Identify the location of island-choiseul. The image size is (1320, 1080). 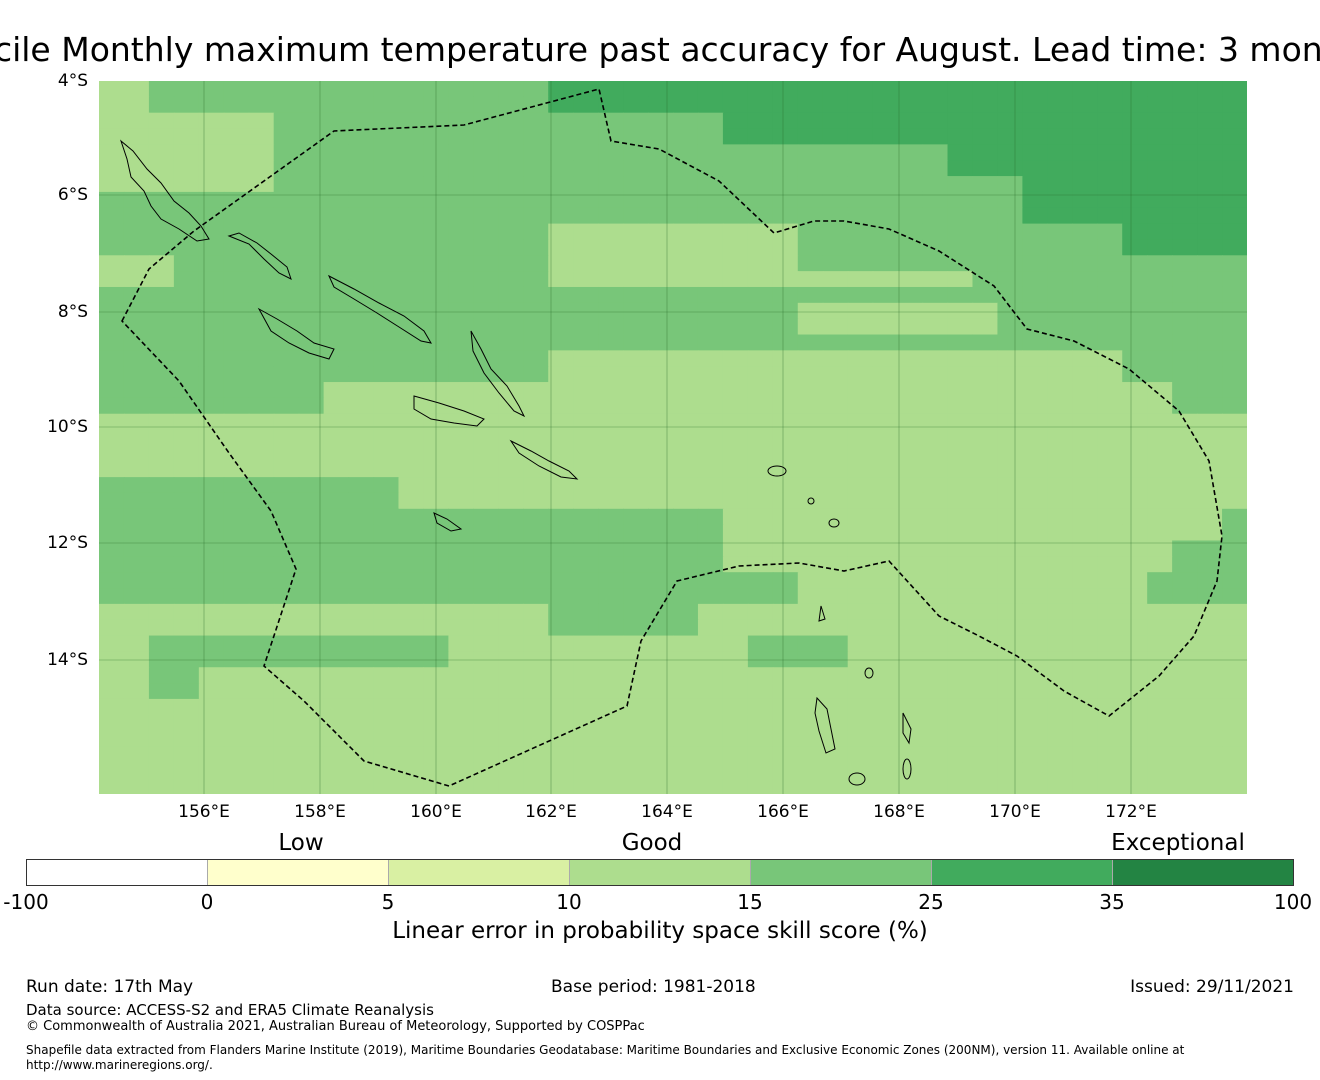
(259, 256).